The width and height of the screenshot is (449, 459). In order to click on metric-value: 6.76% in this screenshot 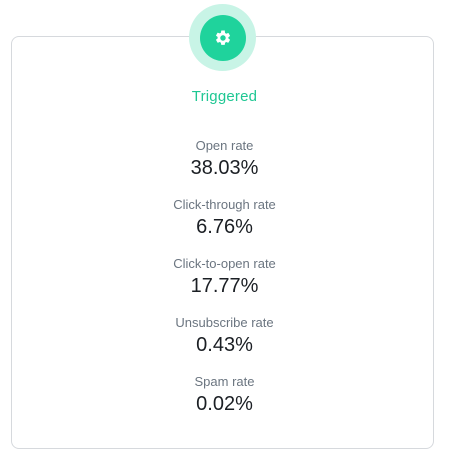, I will do `click(224, 227)`.